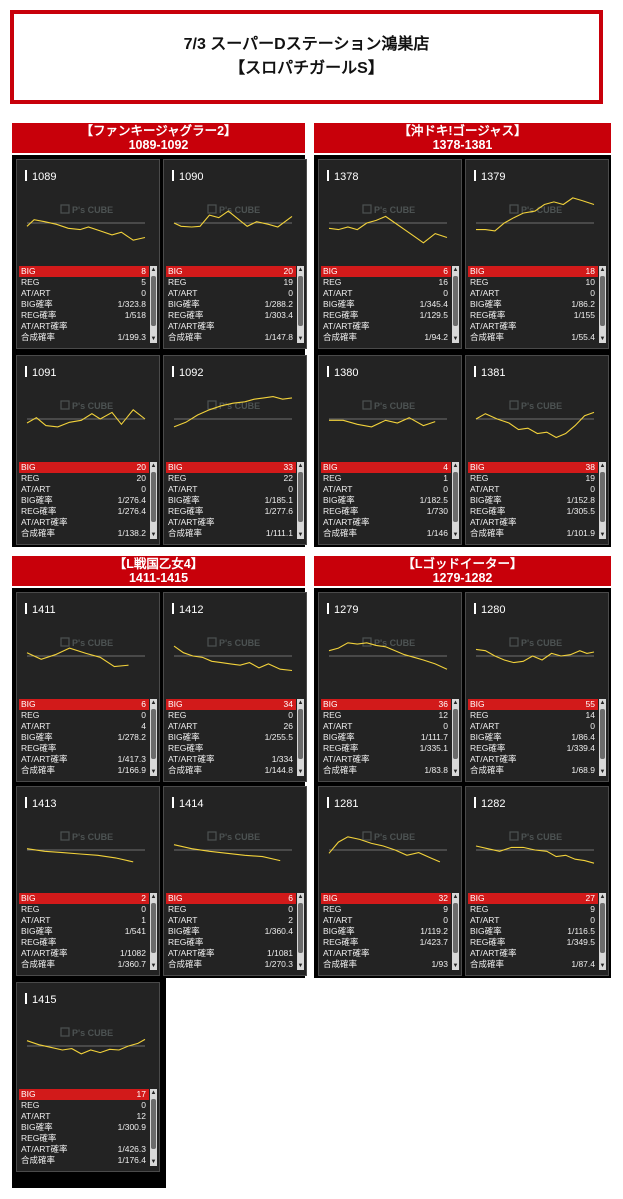 This screenshot has width=623, height=1199. Describe the element at coordinates (394, 210) in the screenshot. I see `svg-text: P's CUBE` at that location.